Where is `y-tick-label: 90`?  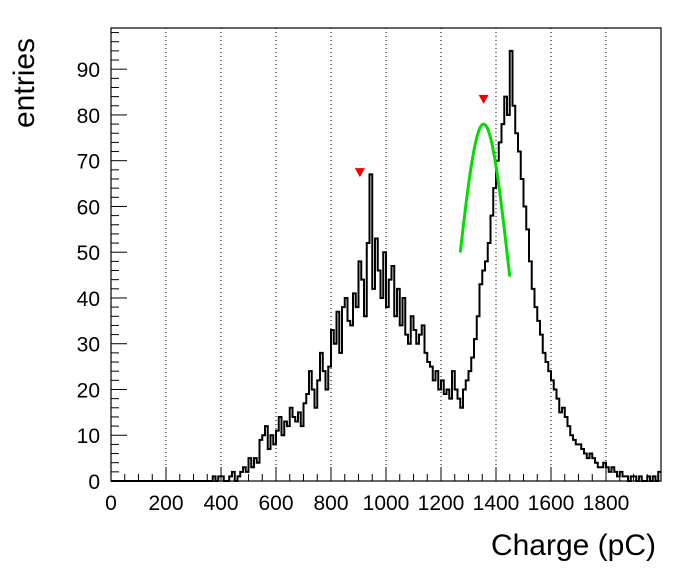 y-tick-label: 90 is located at coordinates (88, 70).